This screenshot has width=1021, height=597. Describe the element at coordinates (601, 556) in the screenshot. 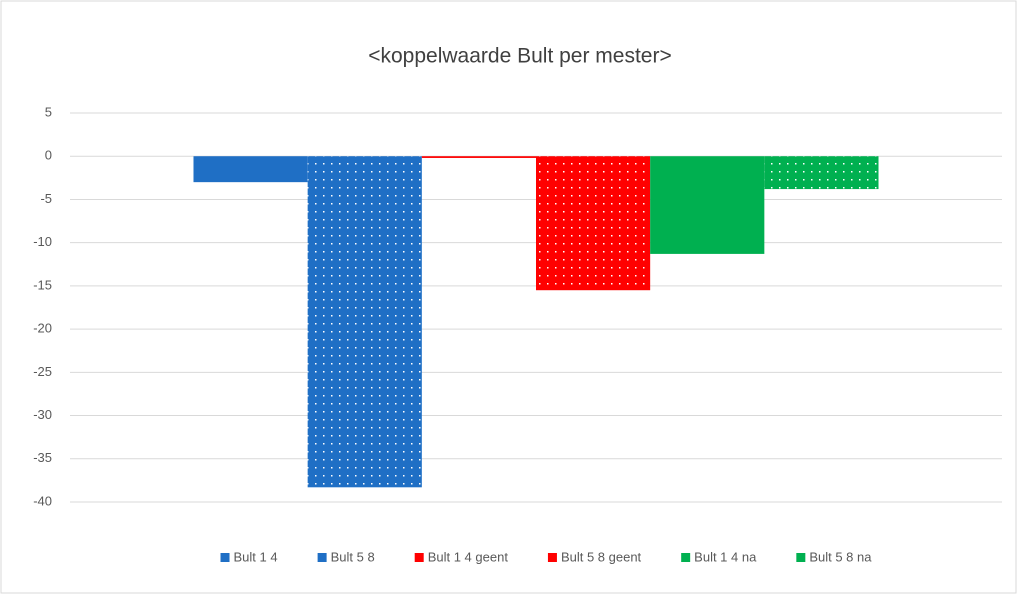

I see `legend-label: Bult 5 8 geent` at that location.